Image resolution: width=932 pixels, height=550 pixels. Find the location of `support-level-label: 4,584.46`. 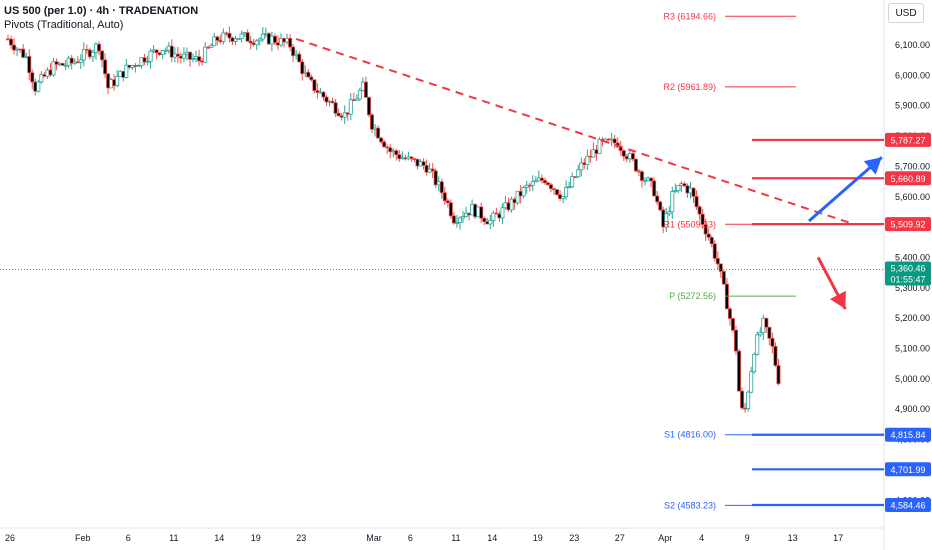

support-level-label: 4,584.46 is located at coordinates (907, 505).